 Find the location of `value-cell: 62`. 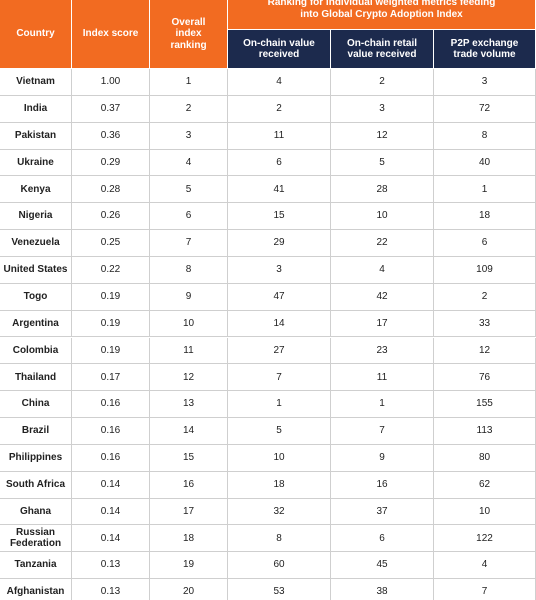

value-cell: 62 is located at coordinates (485, 485).